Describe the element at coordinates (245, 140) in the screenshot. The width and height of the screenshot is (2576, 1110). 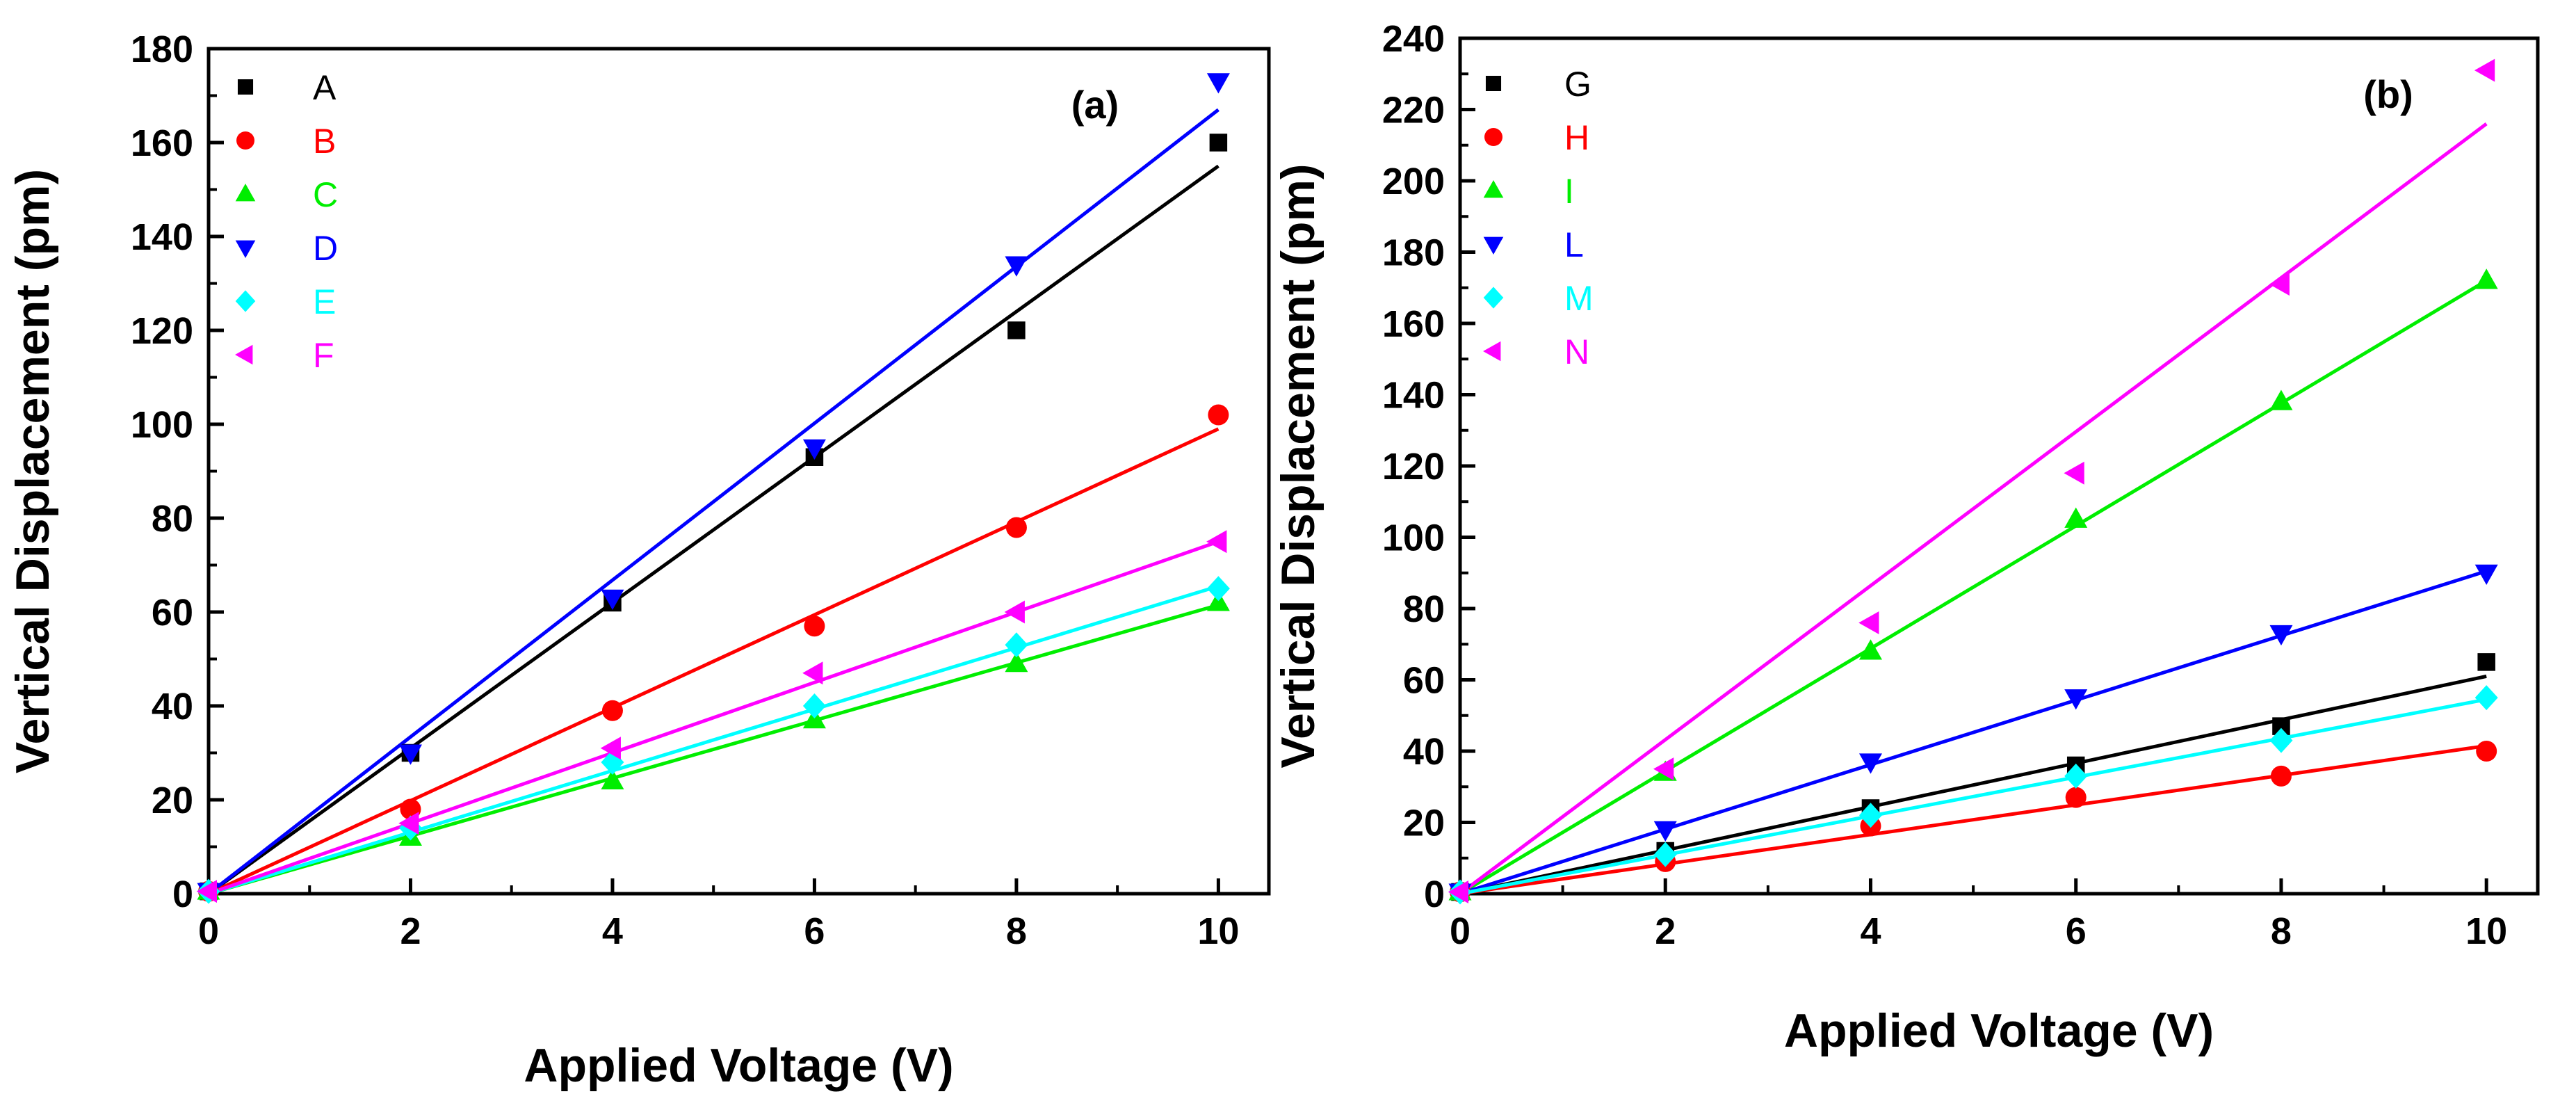
I see `legend-marker-B` at that location.